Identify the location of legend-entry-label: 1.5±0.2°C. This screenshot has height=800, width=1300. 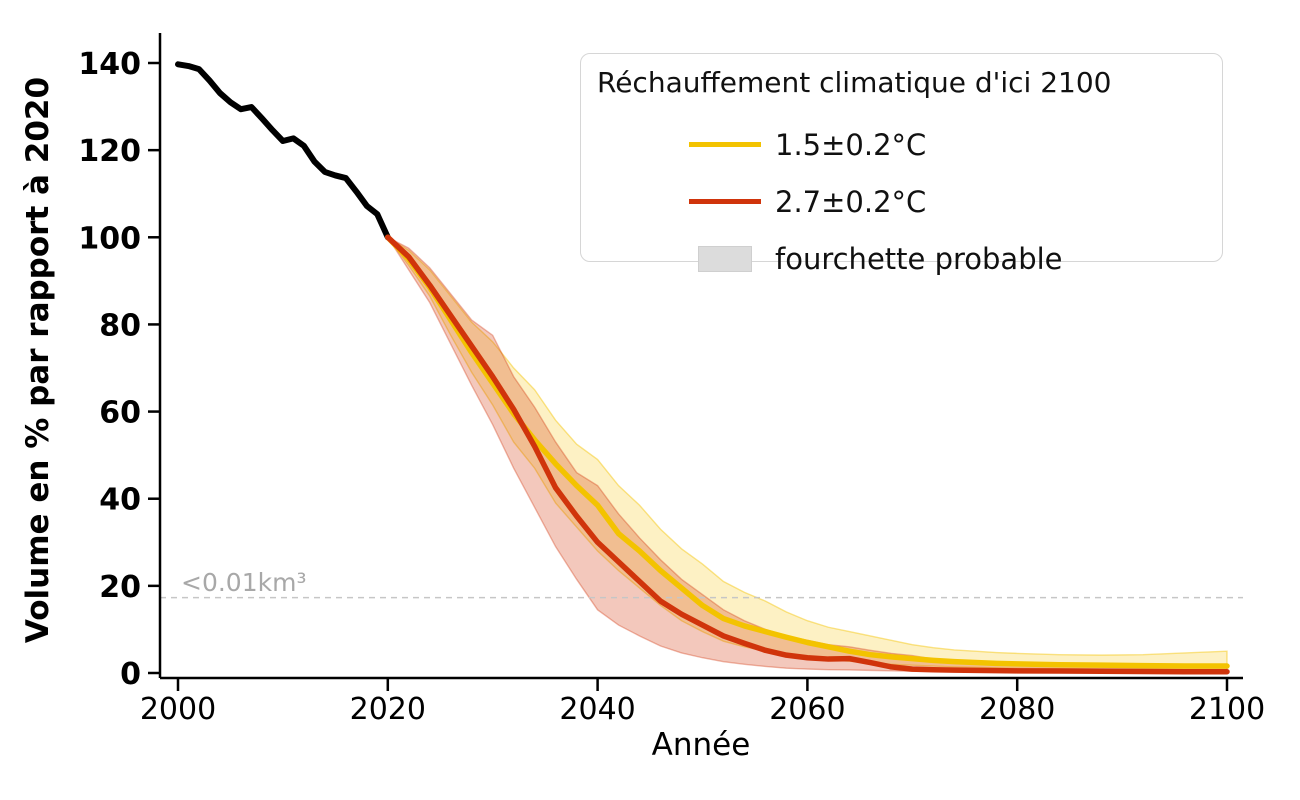
(851, 144).